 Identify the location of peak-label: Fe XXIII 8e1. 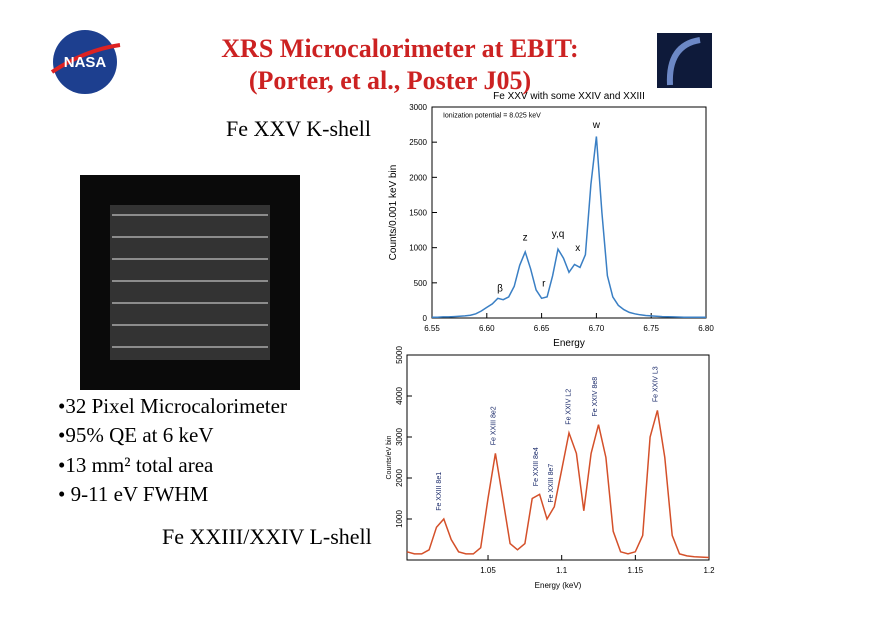
(439, 491).